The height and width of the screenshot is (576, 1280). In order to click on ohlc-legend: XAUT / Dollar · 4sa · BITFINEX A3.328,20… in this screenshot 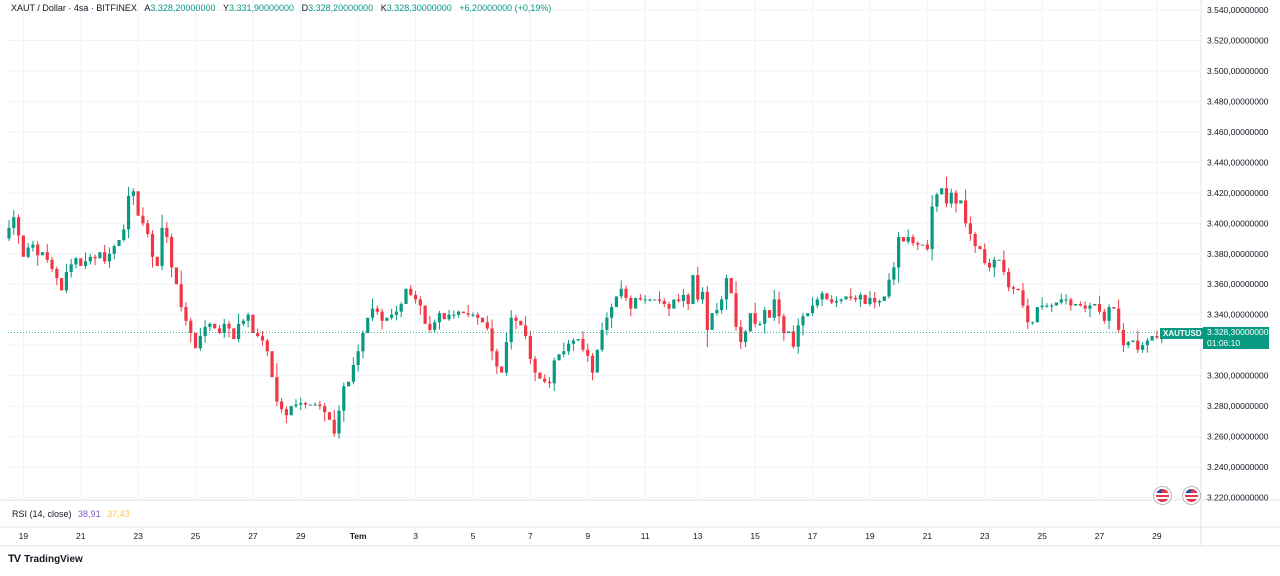, I will do `click(281, 8)`.